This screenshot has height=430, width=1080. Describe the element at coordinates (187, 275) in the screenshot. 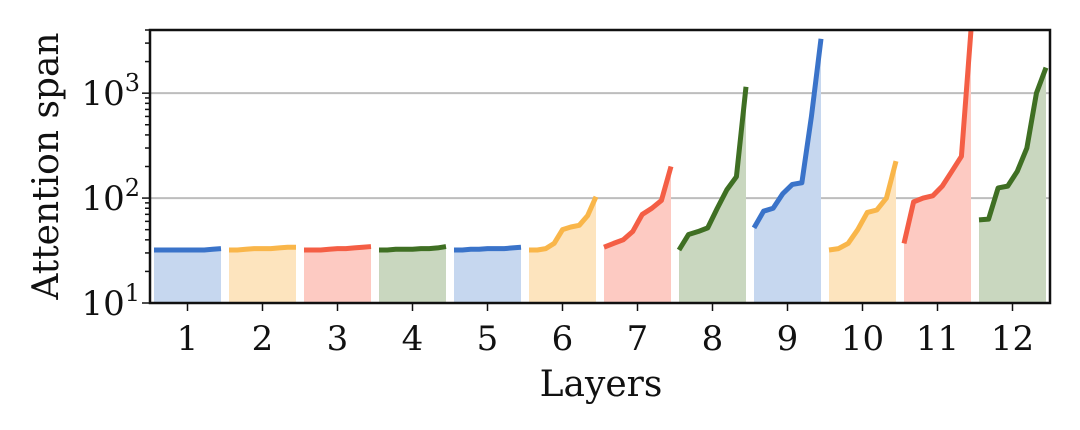

I see `layer-1-area` at that location.